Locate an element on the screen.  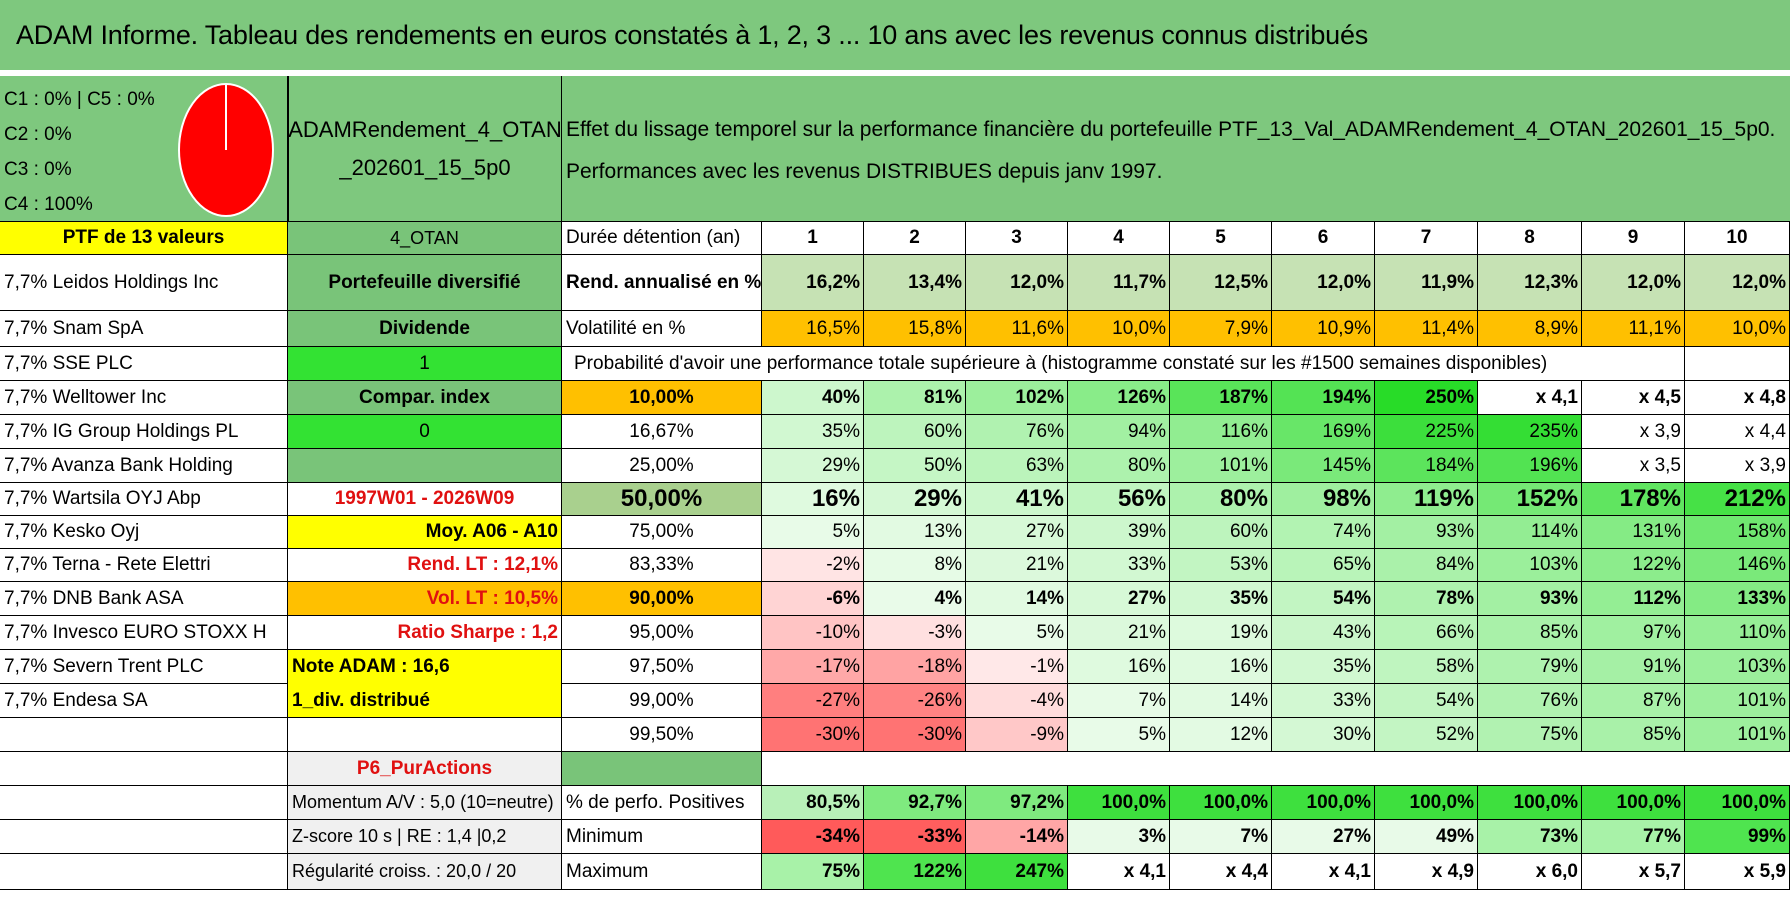
vol-value: 10,9% is located at coordinates (1323, 329).